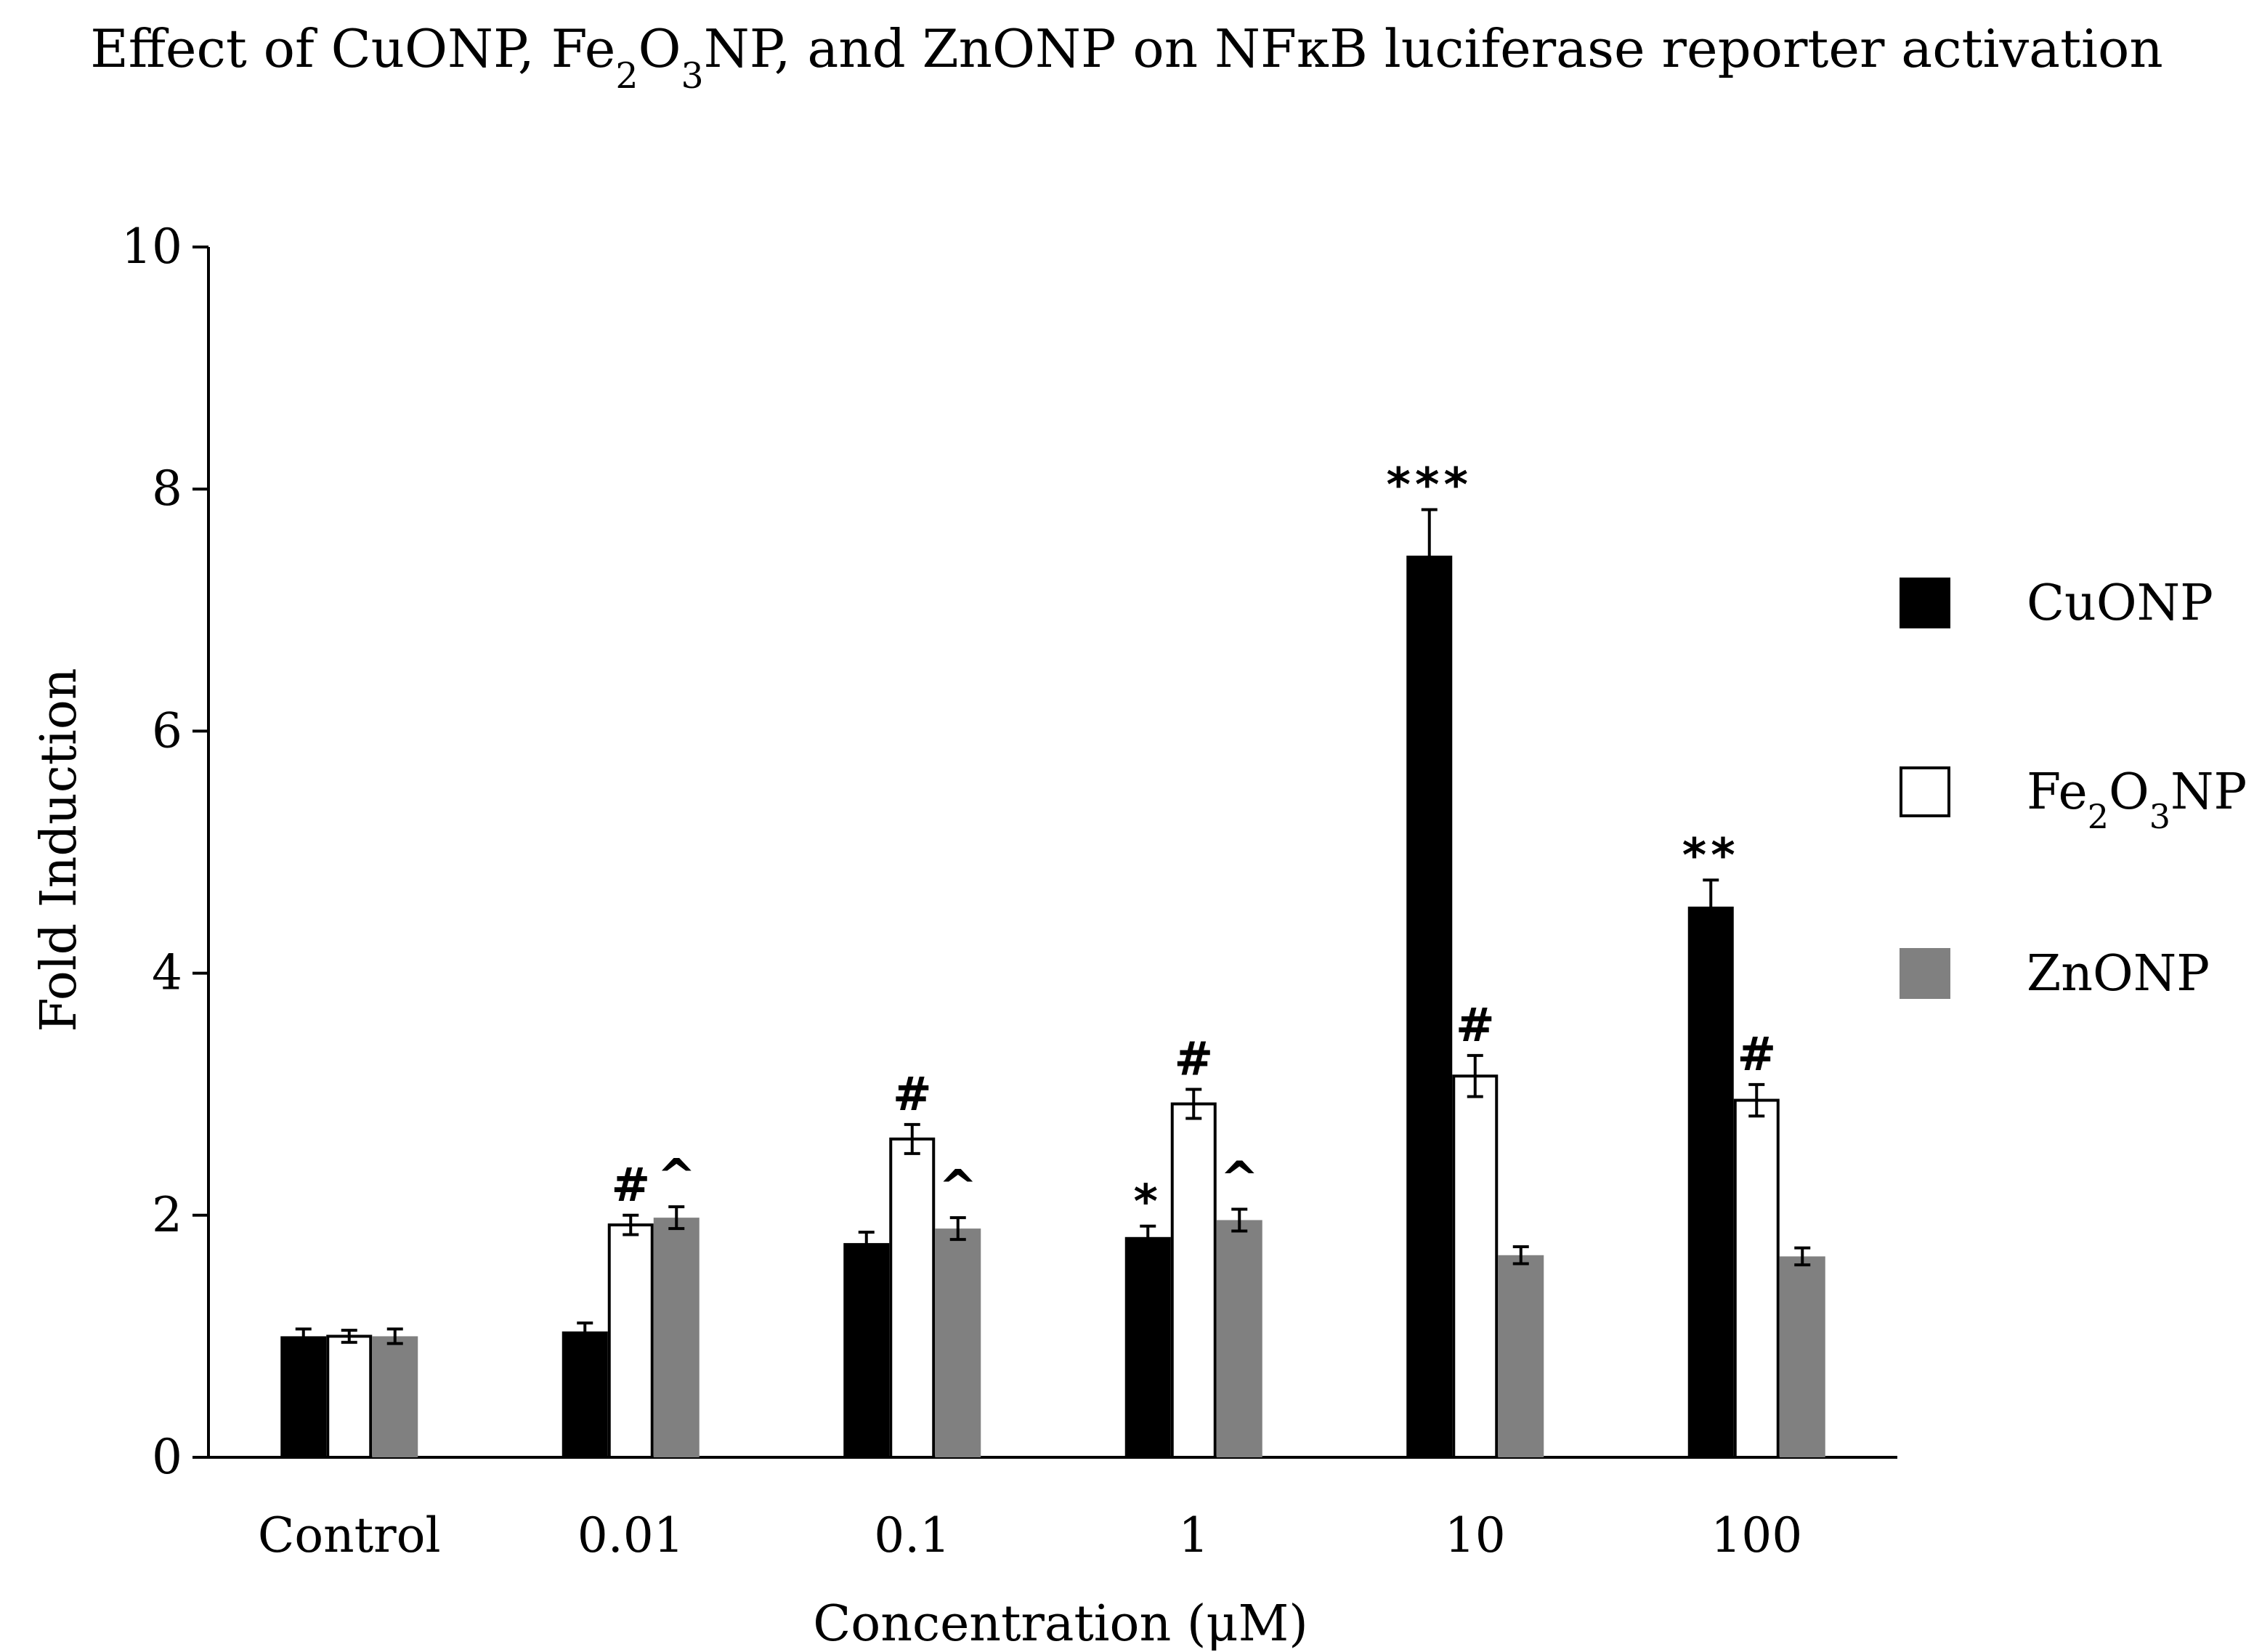 This screenshot has width=2254, height=1652. What do you see at coordinates (349, 1535) in the screenshot?
I see `x-tick-label: Control` at bounding box center [349, 1535].